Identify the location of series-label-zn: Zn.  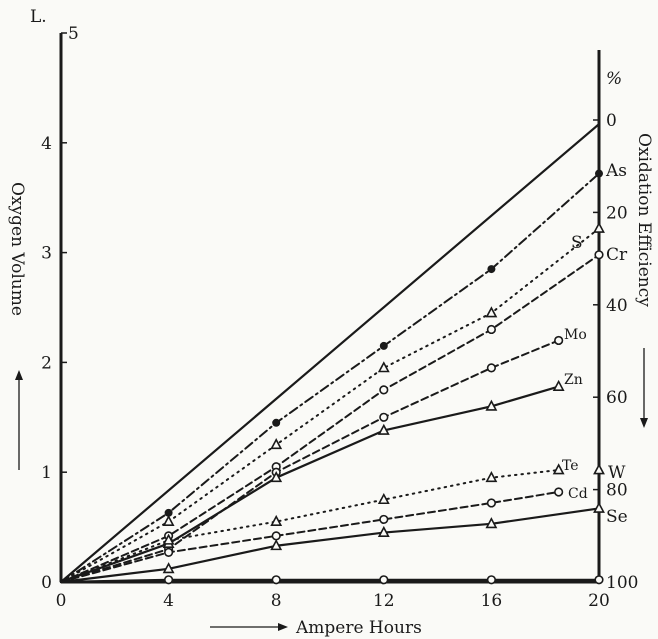
(573, 380).